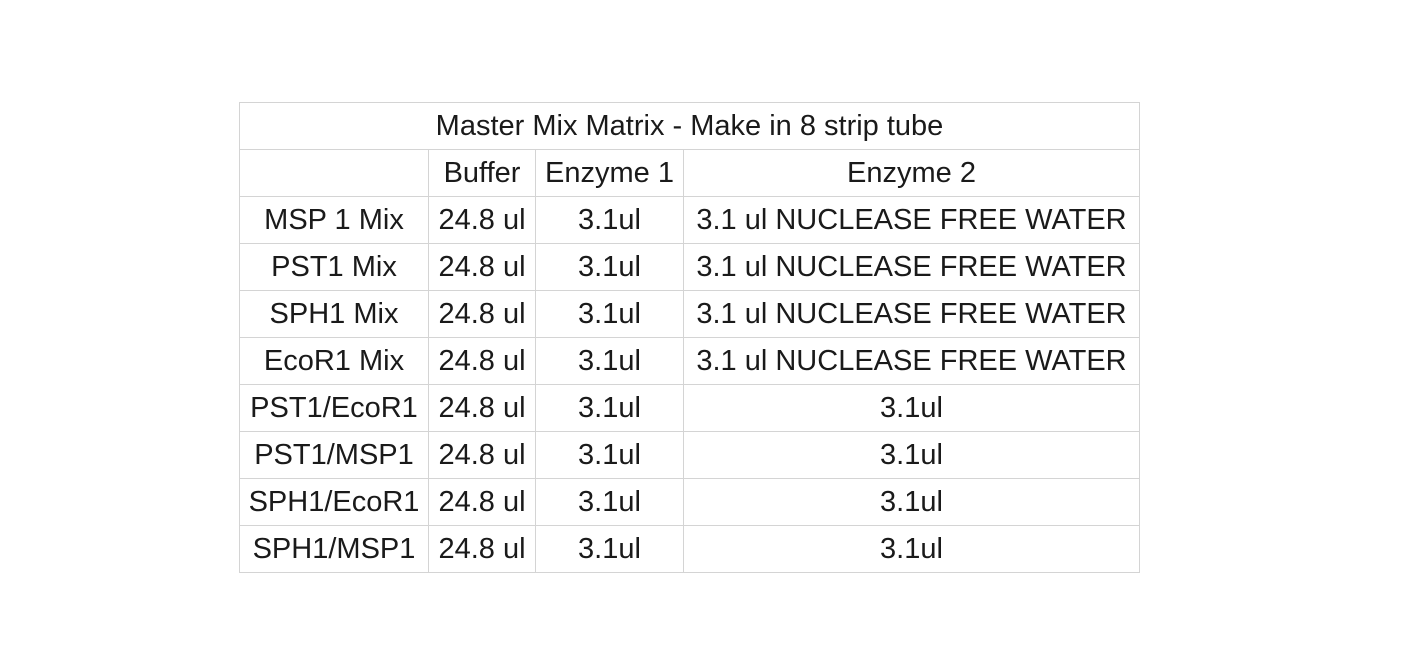 The height and width of the screenshot is (672, 1416). Describe the element at coordinates (334, 267) in the screenshot. I see `sample-cell: PST1 Mix` at that location.